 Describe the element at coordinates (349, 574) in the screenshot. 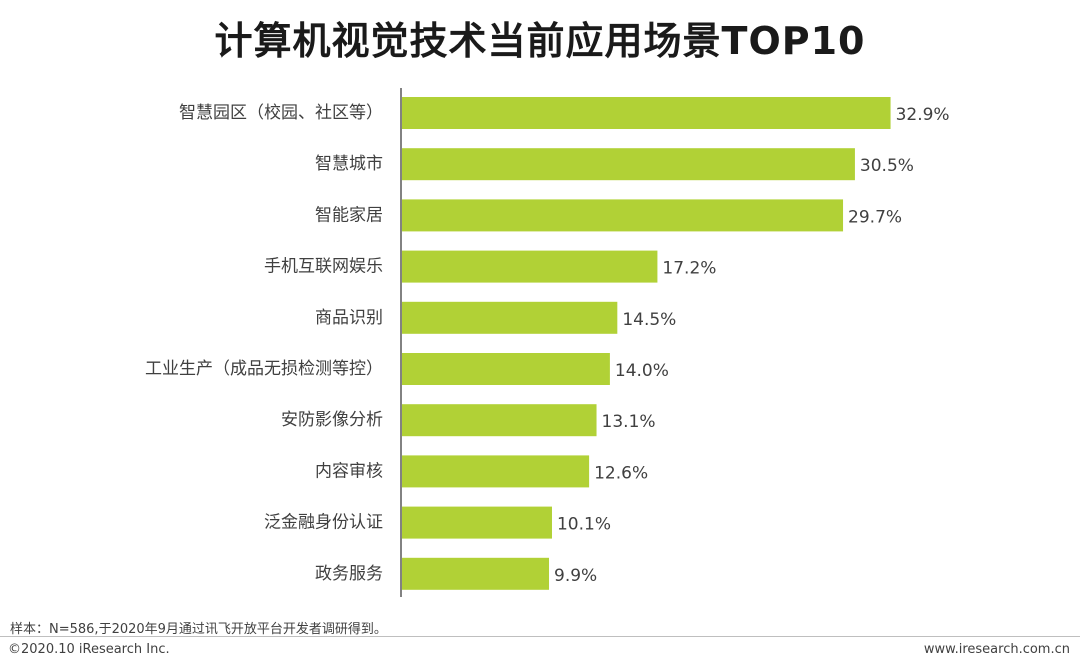

I see `category-label: 政务服务` at that location.